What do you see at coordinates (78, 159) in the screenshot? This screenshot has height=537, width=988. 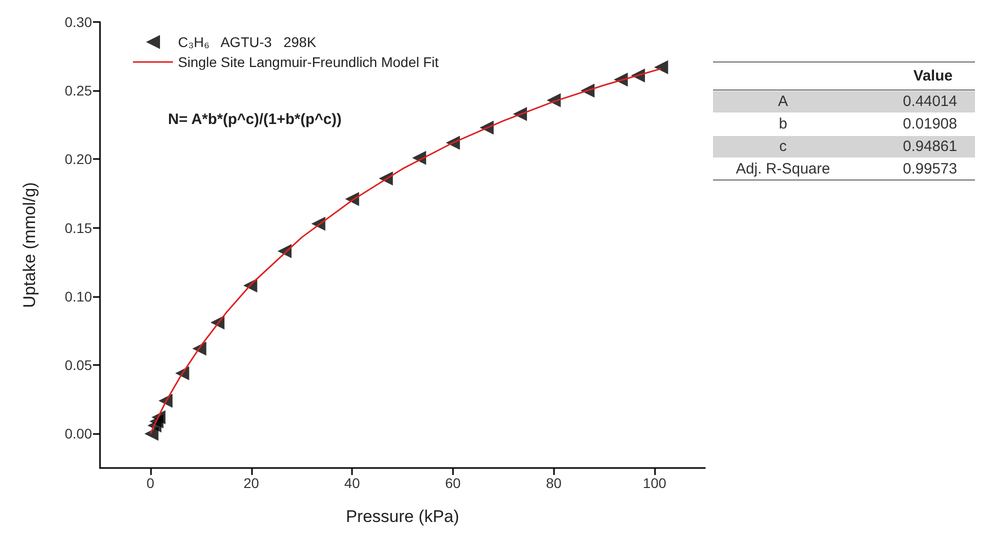 I see `y-tick-label: 0.20` at bounding box center [78, 159].